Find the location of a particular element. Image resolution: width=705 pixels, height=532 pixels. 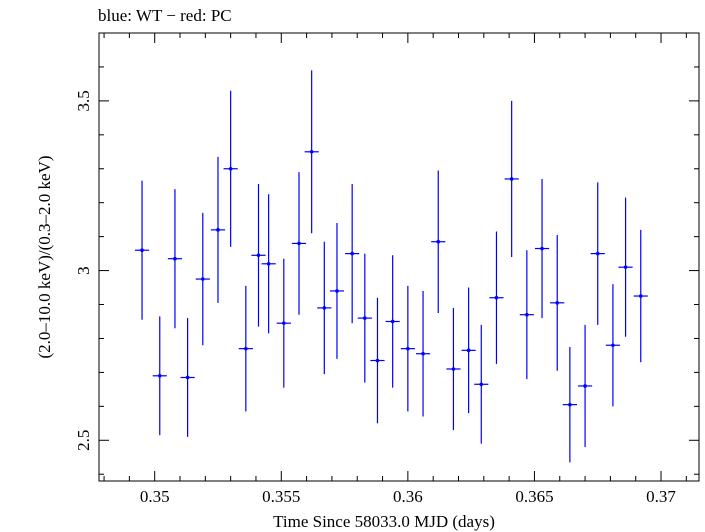

chart-title: blue: WT − red: PC is located at coordinates (165, 15).